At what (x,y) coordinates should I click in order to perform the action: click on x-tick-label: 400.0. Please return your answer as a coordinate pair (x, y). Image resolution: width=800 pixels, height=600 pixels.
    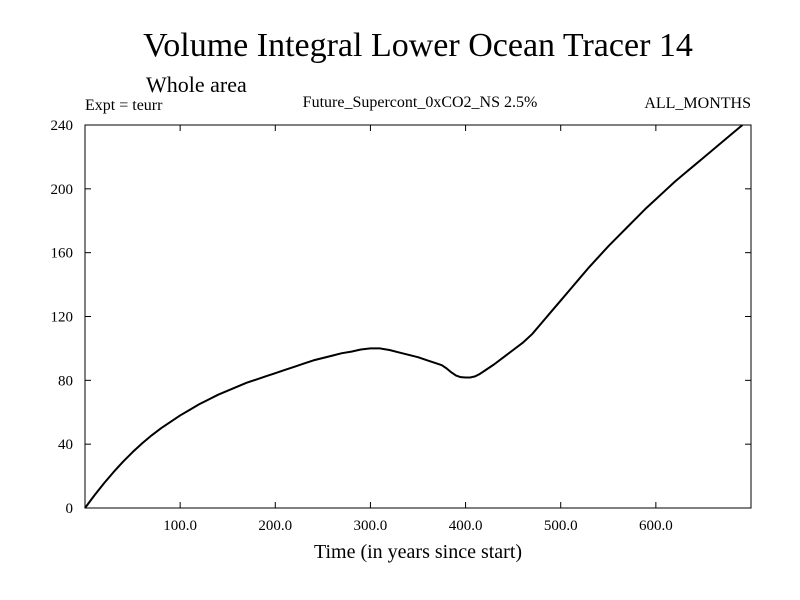
    Looking at the image, I should click on (466, 526).